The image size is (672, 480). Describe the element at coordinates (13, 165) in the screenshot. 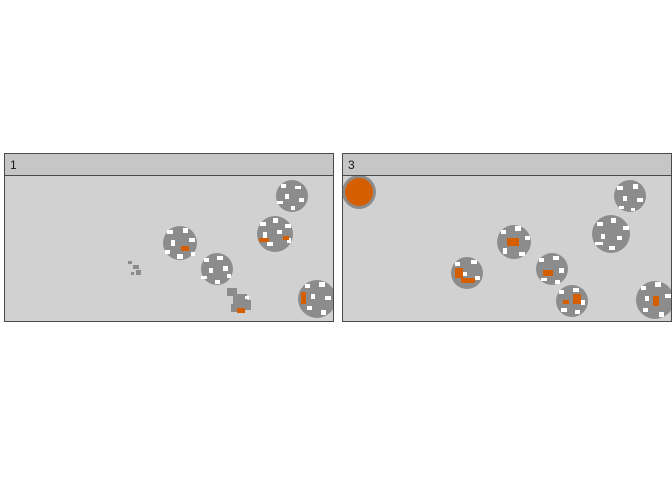

I see `facet-strip-label-1: 1` at that location.